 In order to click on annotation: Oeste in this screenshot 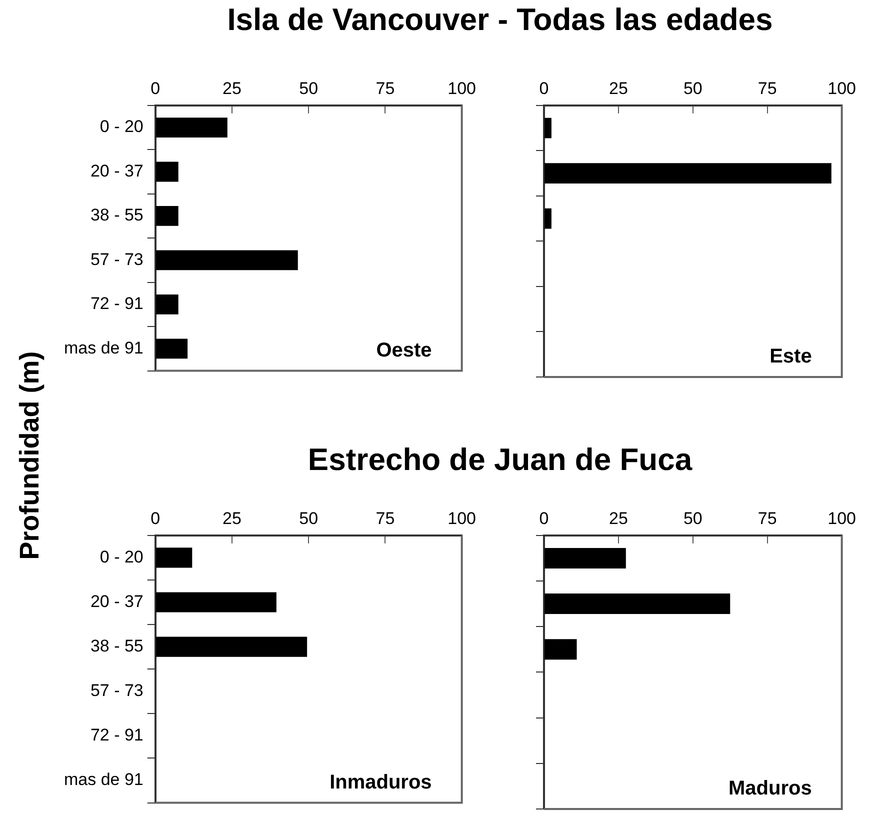, I will do `click(404, 350)`.